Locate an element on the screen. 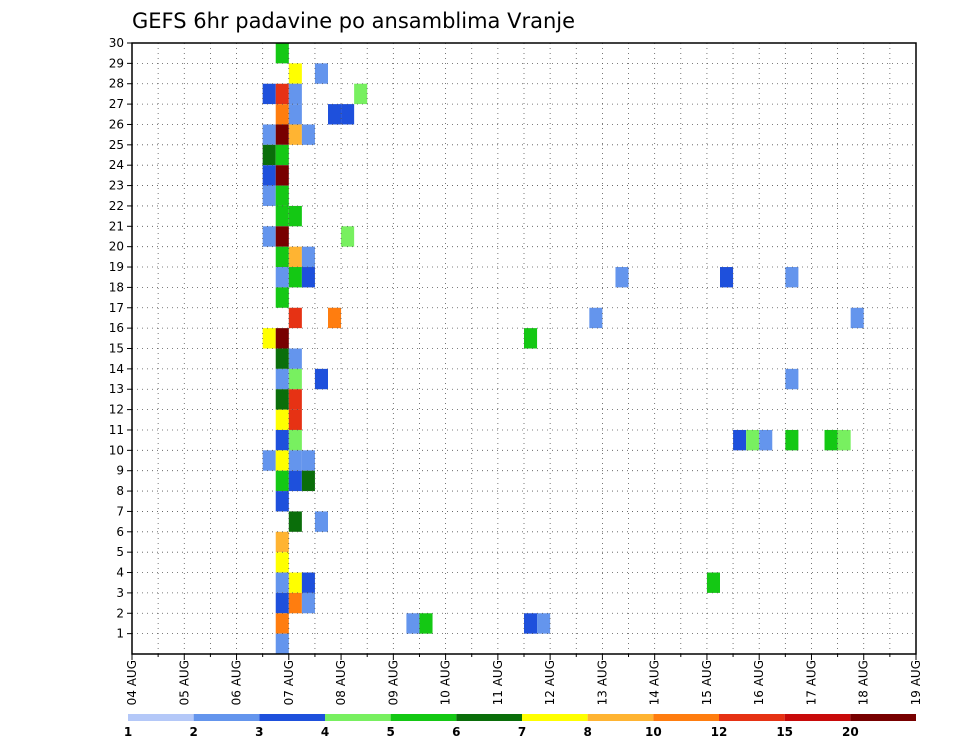 The width and height of the screenshot is (960, 742). x-tick-label: 19 AUG is located at coordinates (916, 682).